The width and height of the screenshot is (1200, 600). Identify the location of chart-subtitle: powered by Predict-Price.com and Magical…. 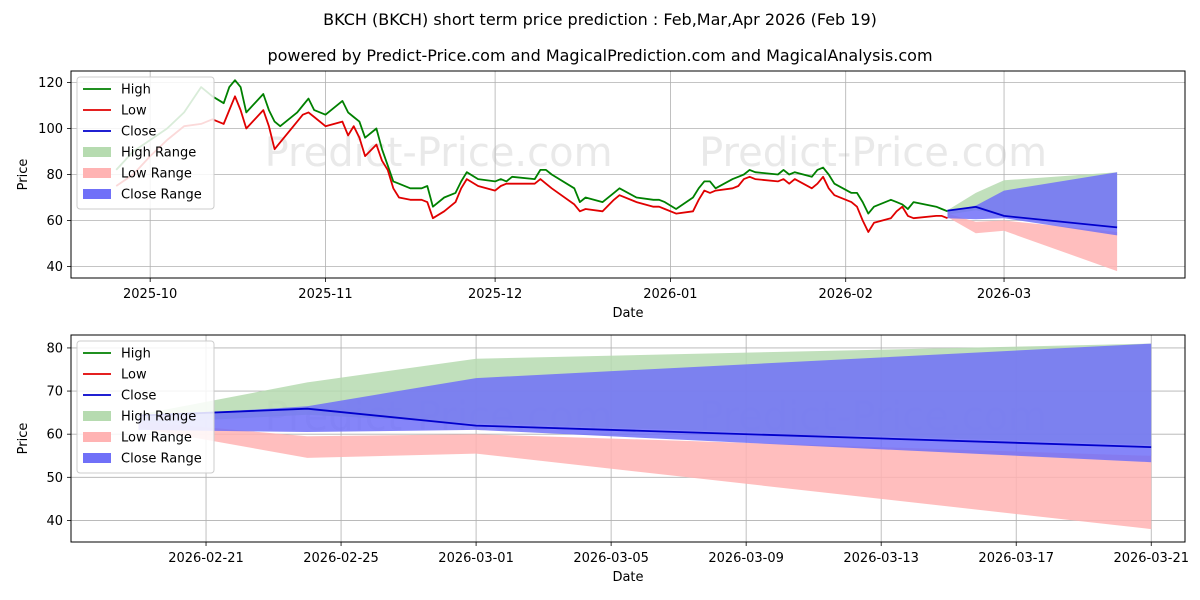
(600, 55).